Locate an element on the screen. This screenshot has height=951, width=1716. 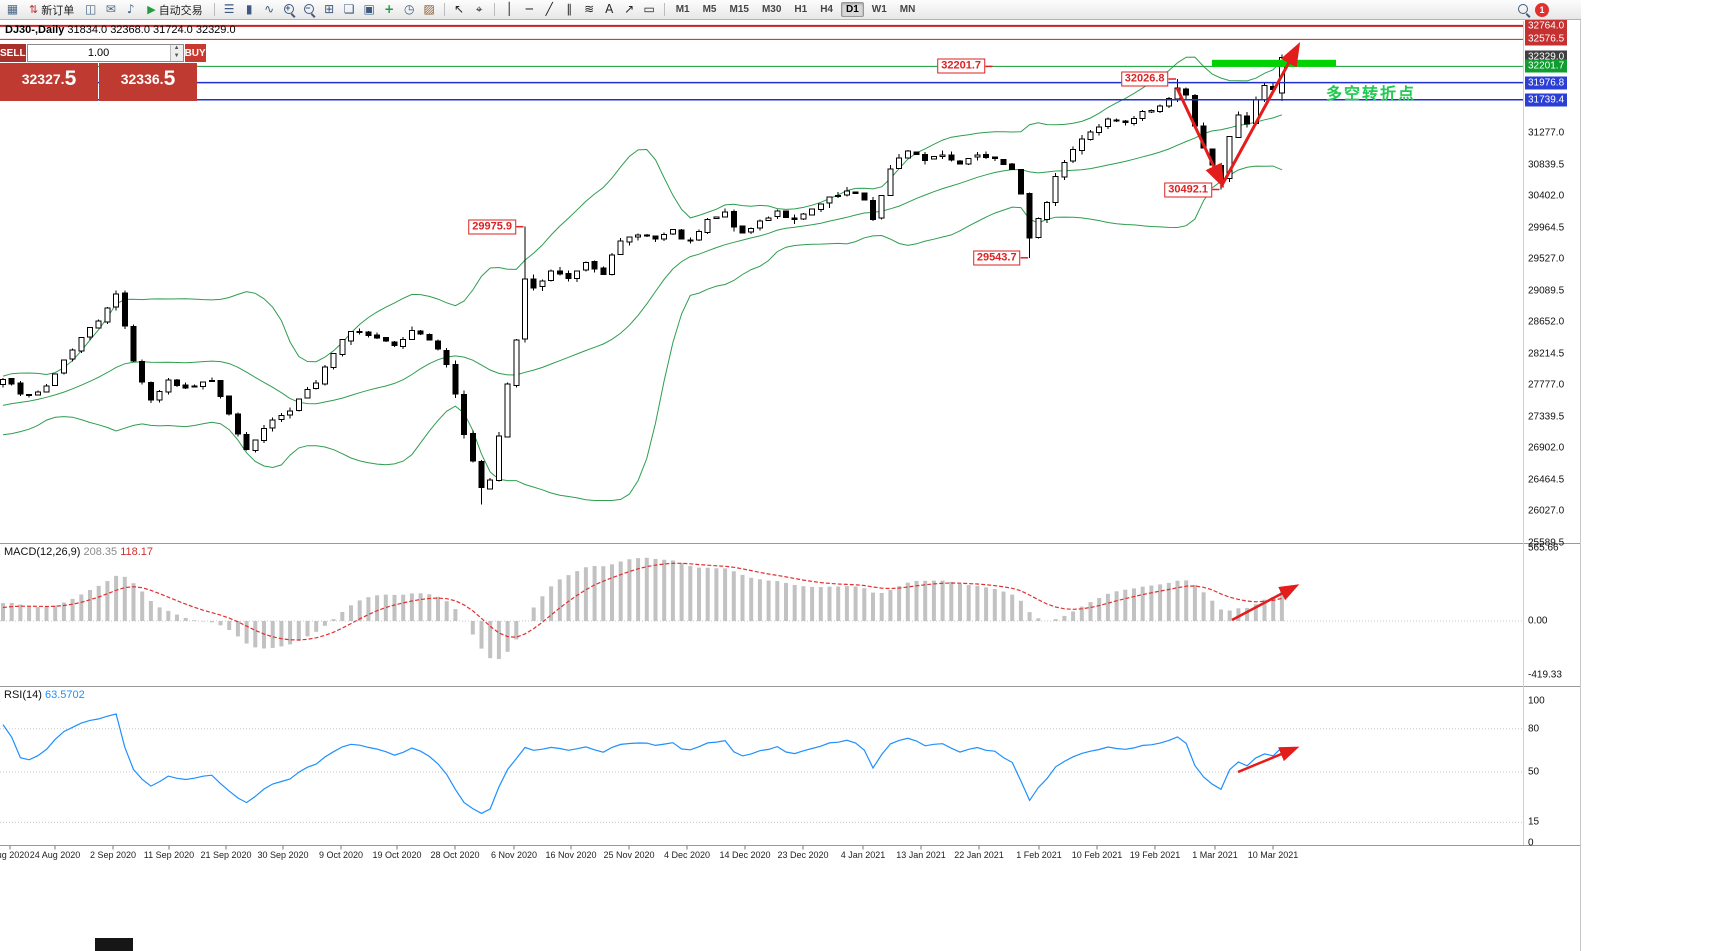
sell-button: SELL is located at coordinates (13, 53).